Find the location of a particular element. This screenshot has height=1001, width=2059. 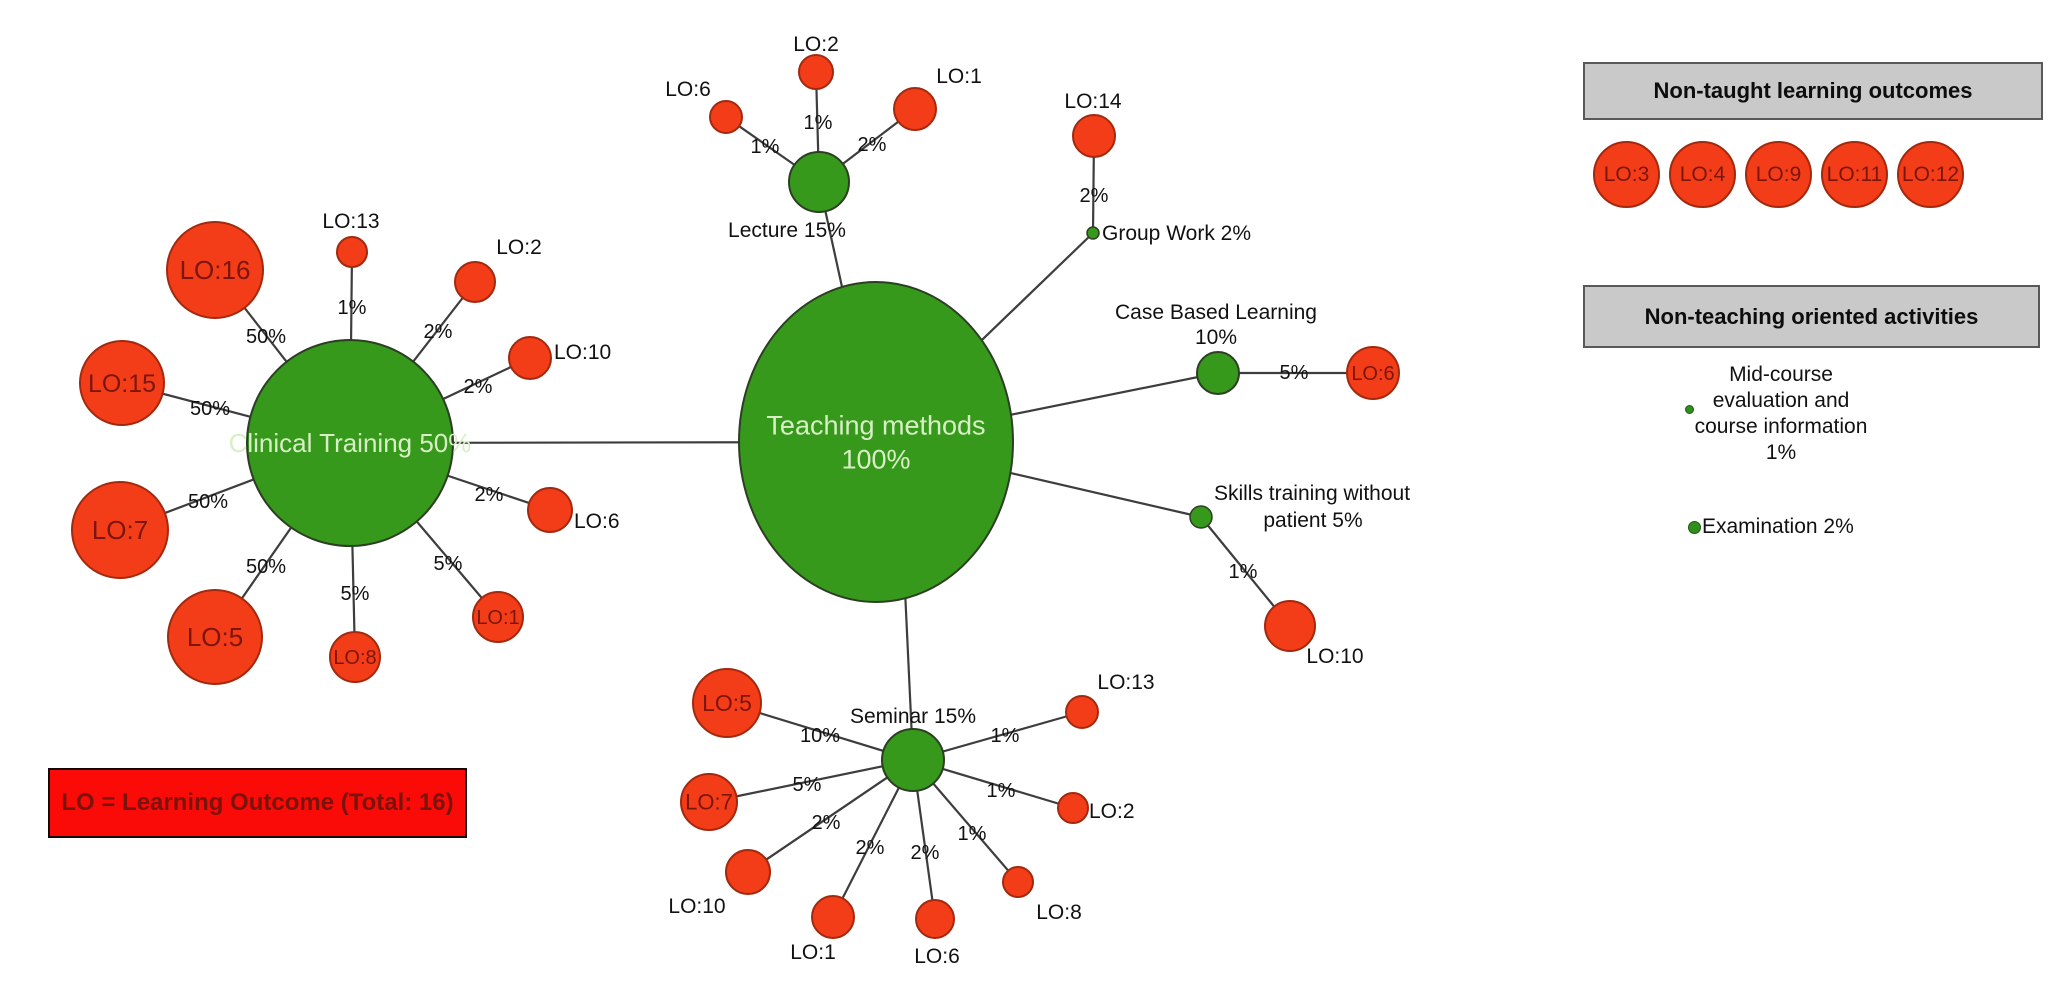

non-taught-outcome-circle: LO:12 is located at coordinates (1930, 174).